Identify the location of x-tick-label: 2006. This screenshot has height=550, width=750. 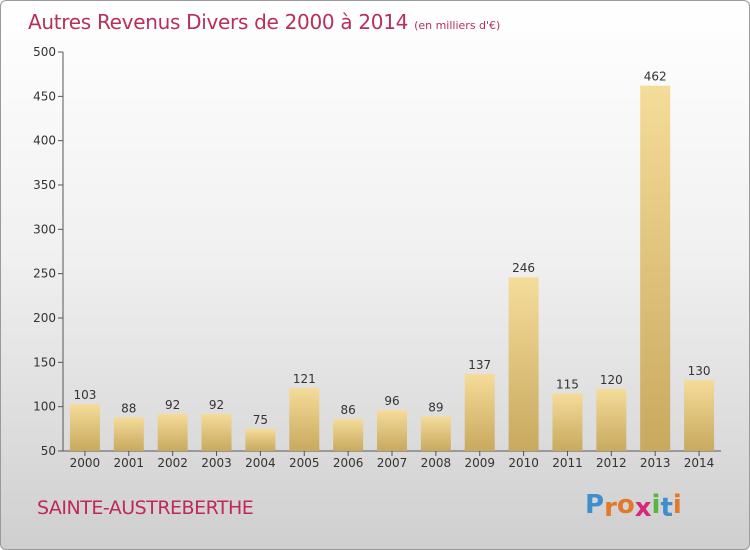
(348, 463).